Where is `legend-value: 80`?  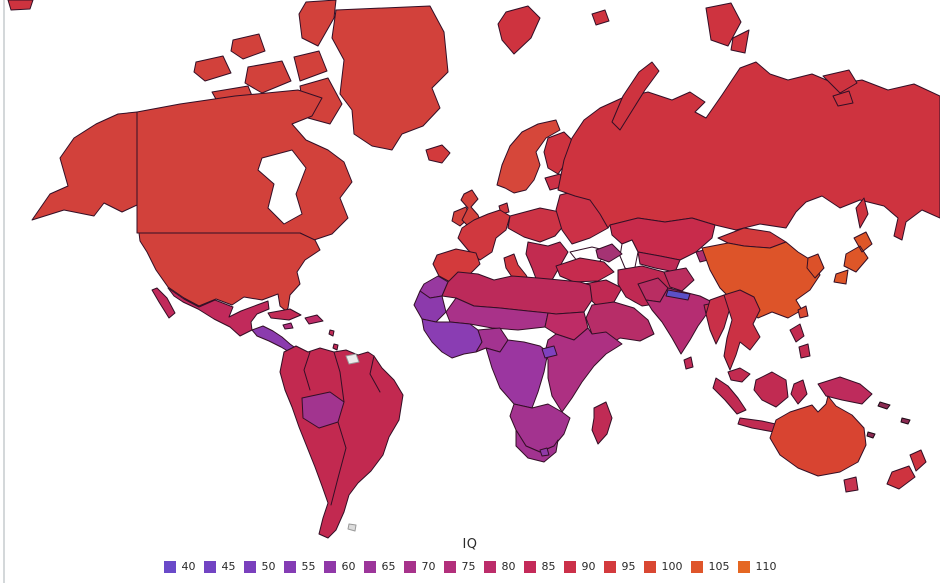 legend-value: 80 is located at coordinates (508, 566).